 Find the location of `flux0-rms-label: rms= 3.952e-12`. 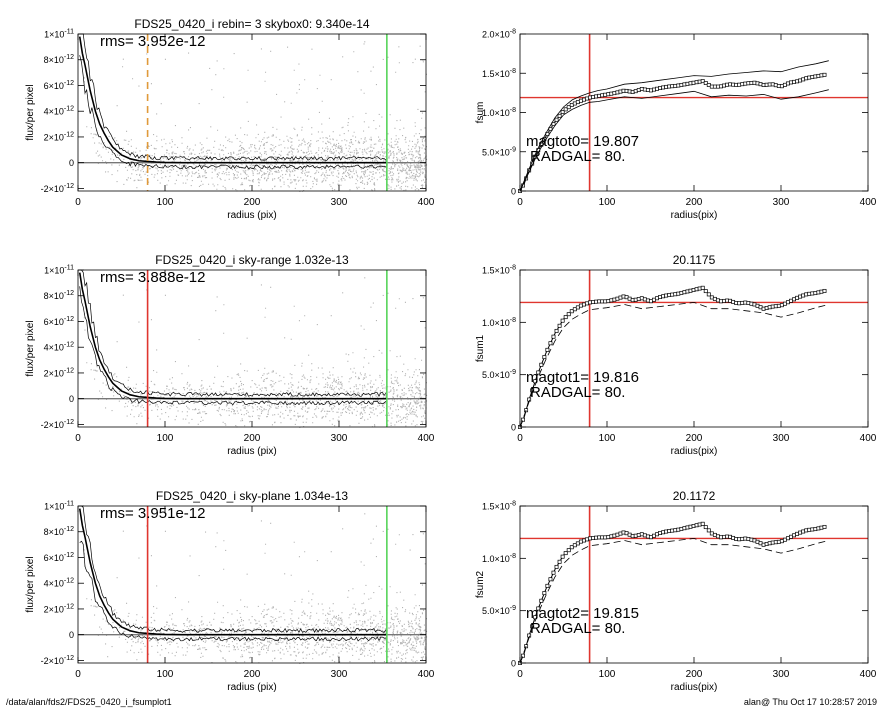

flux0-rms-label: rms= 3.952e-12 is located at coordinates (152, 41).